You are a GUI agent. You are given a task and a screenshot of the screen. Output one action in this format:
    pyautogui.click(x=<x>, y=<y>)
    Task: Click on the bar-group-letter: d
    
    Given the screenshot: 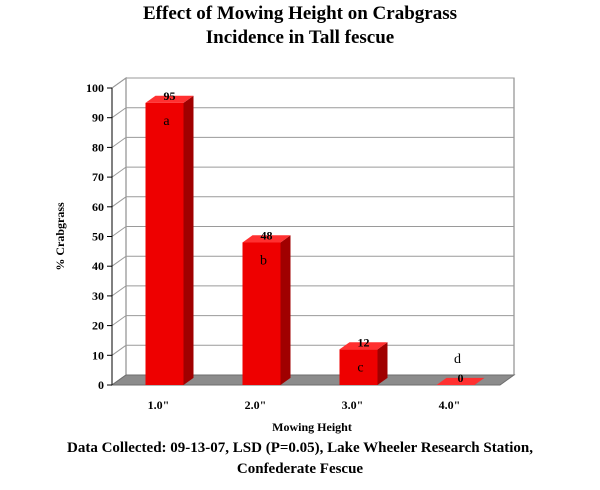 What is the action you would take?
    pyautogui.click(x=457, y=359)
    